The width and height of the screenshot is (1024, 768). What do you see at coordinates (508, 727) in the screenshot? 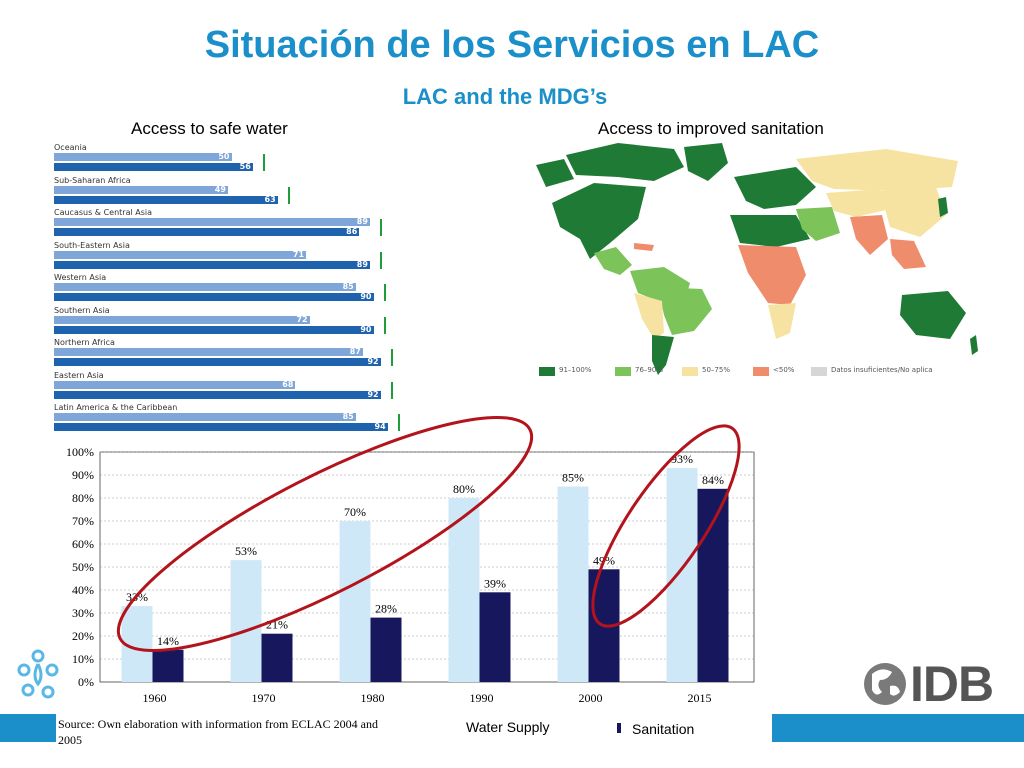
I see `legend-water-supply: Water Supply` at bounding box center [508, 727].